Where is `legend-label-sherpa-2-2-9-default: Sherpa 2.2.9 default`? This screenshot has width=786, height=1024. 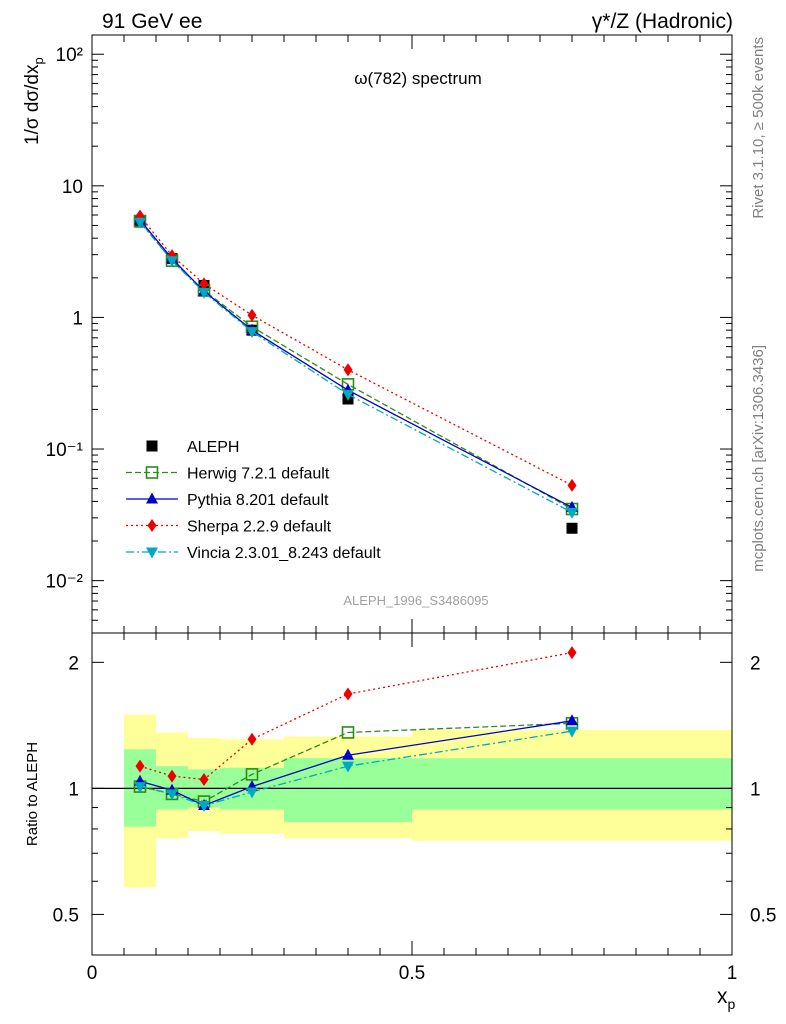 legend-label-sherpa-2-2-9-default: Sherpa 2.2.9 default is located at coordinates (259, 527).